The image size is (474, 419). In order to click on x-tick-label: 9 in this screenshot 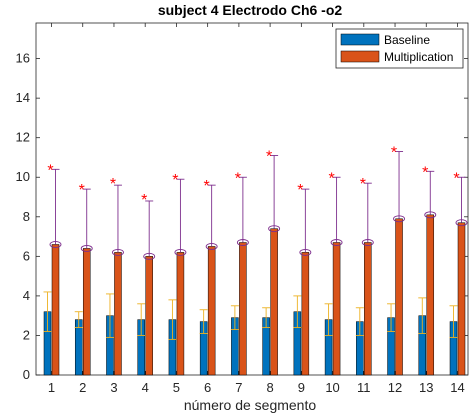, I will do `click(301, 387)`.